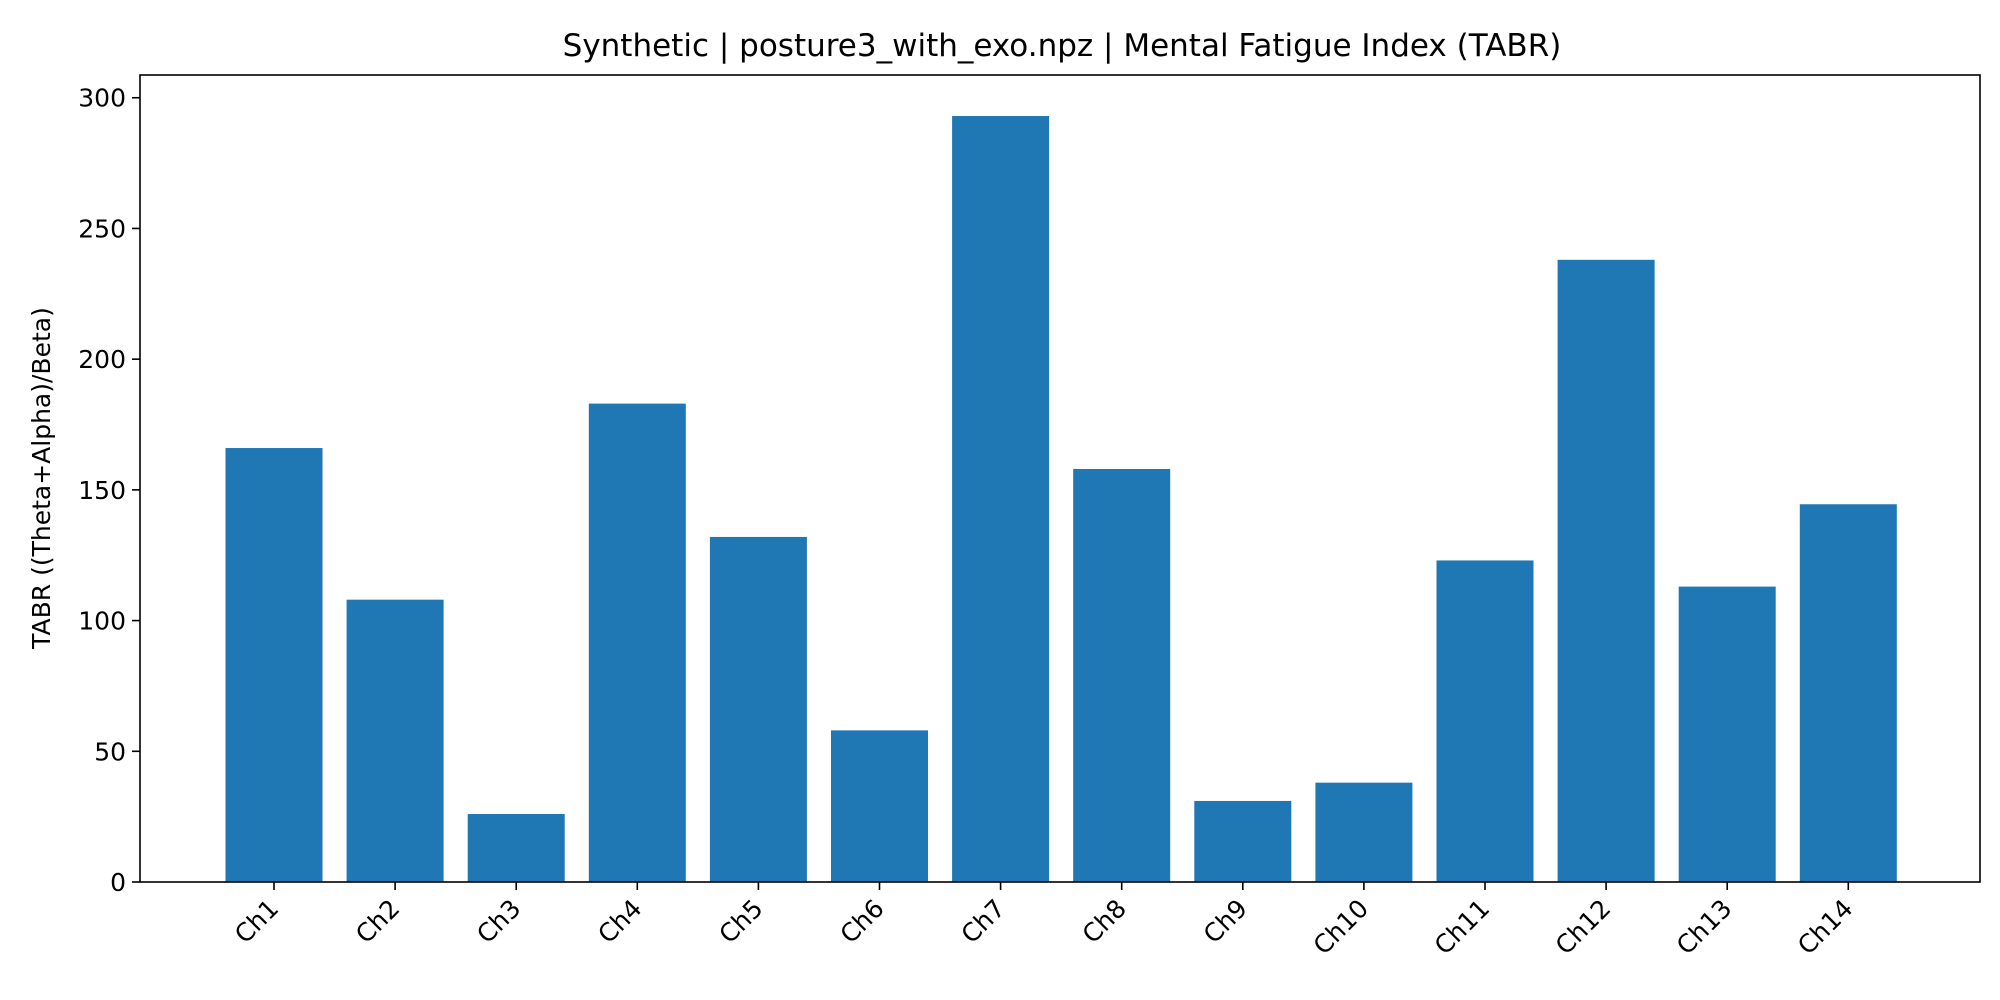 This screenshot has height=1000, width=2000. What do you see at coordinates (1825, 927) in the screenshot?
I see `x-tick-label: Ch14` at bounding box center [1825, 927].